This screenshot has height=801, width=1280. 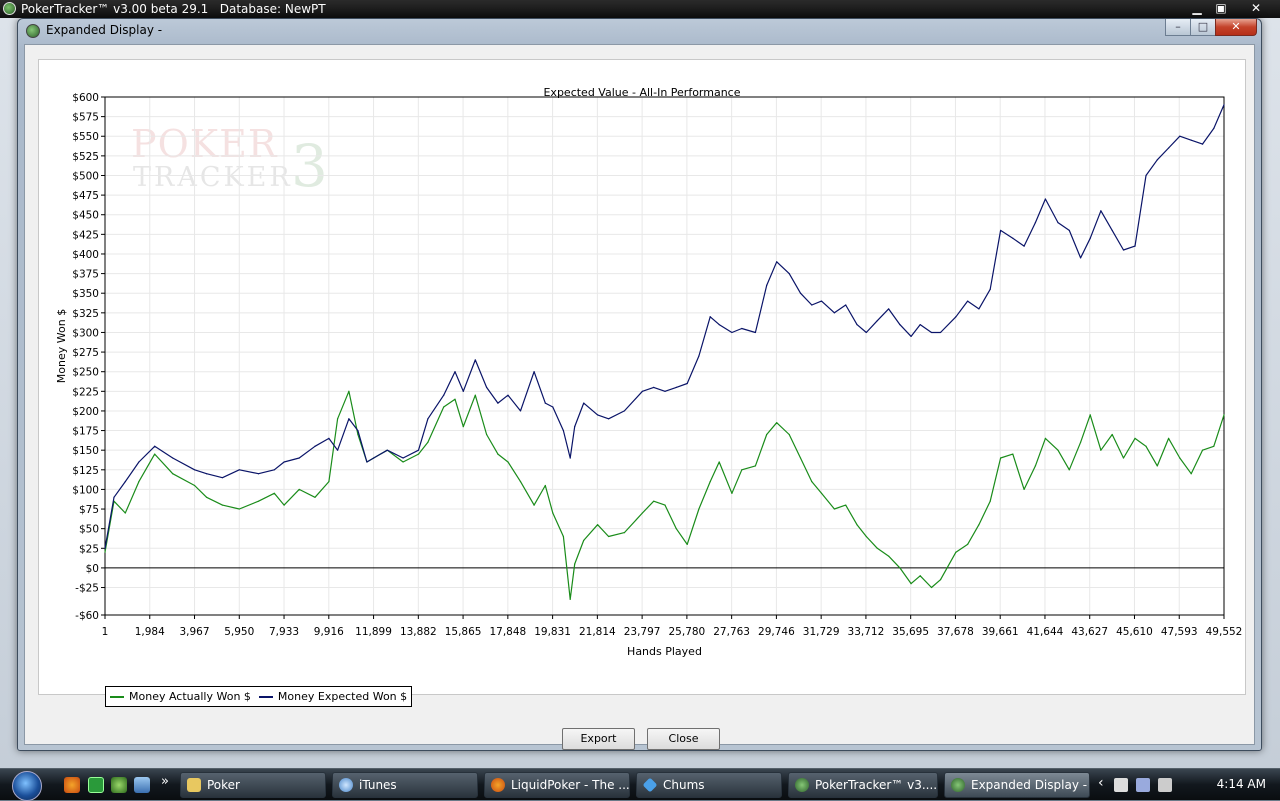 I want to click on app-restore-button: ▣, so click(x=1221, y=8).